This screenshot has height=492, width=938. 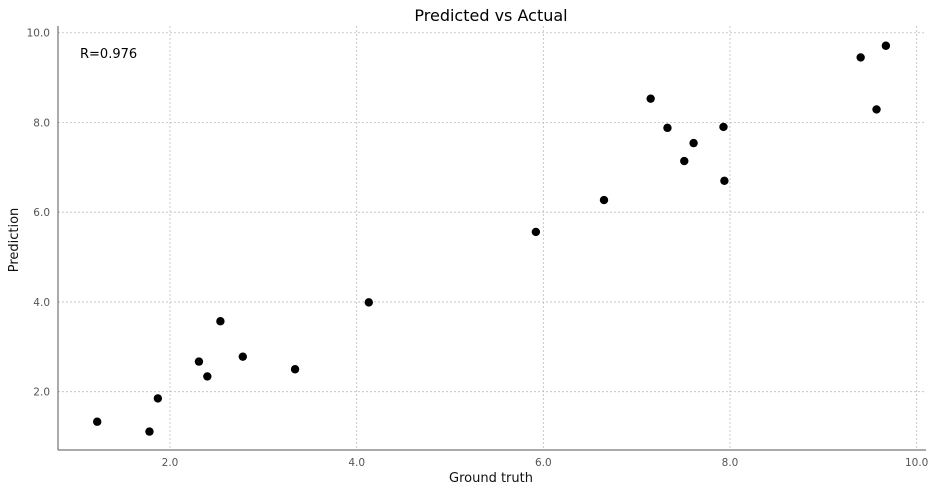 What do you see at coordinates (38, 34) in the screenshot?
I see `y-tick-label: 10.0` at bounding box center [38, 34].